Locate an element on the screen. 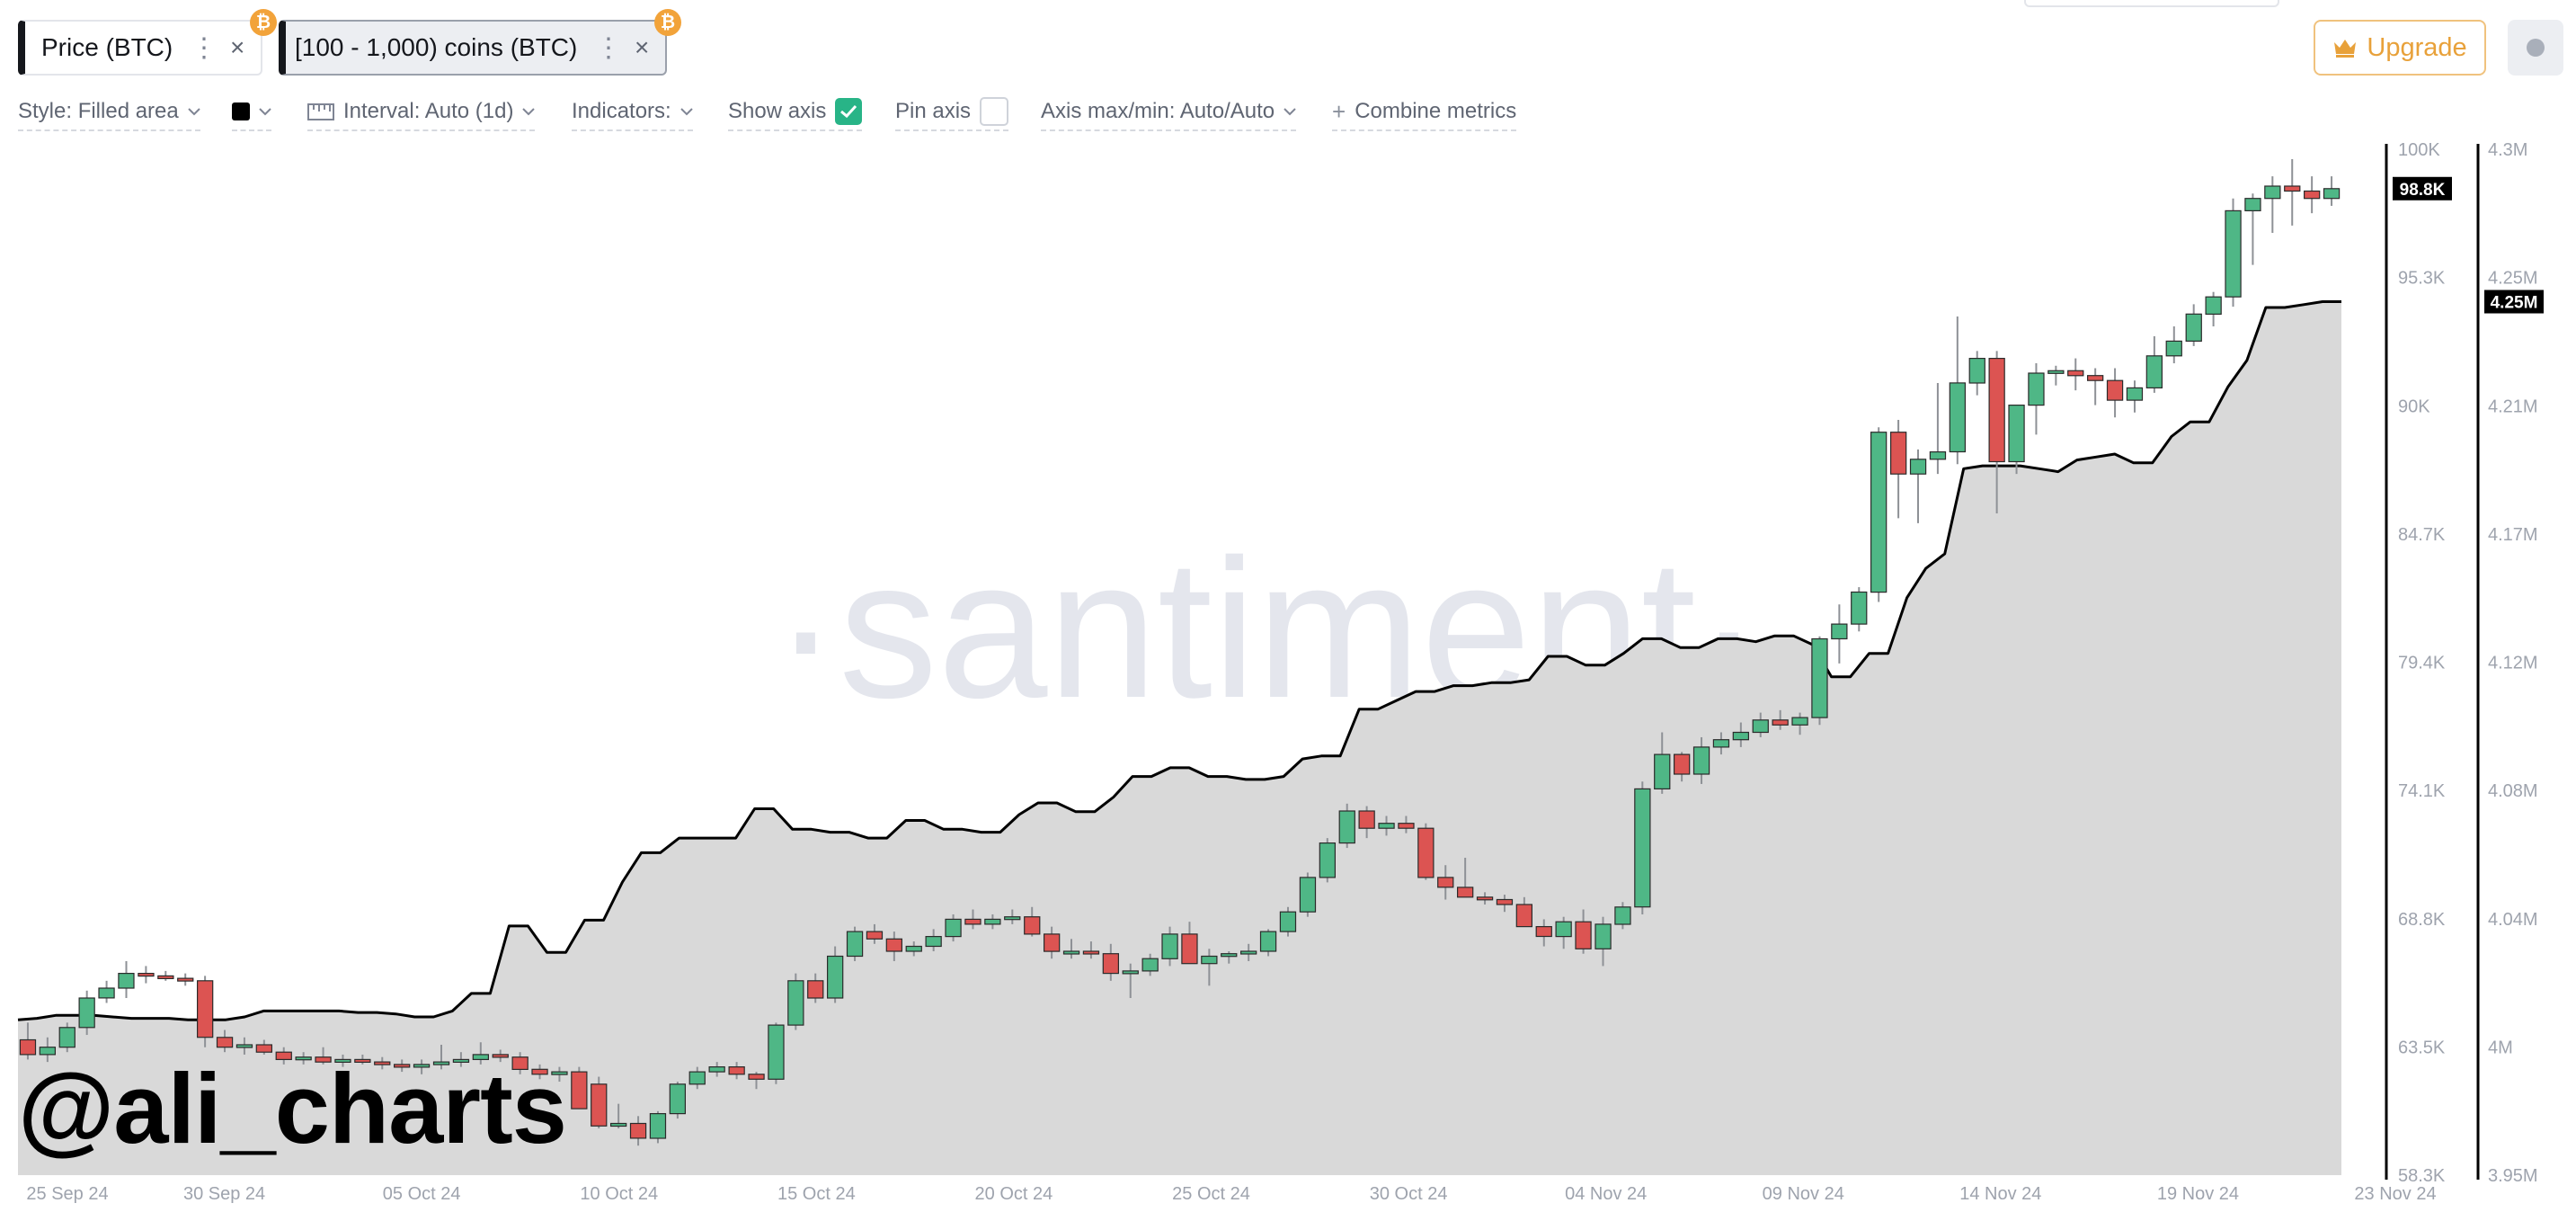 This screenshot has height=1221, width=2576. color-swatch is located at coordinates (241, 111).